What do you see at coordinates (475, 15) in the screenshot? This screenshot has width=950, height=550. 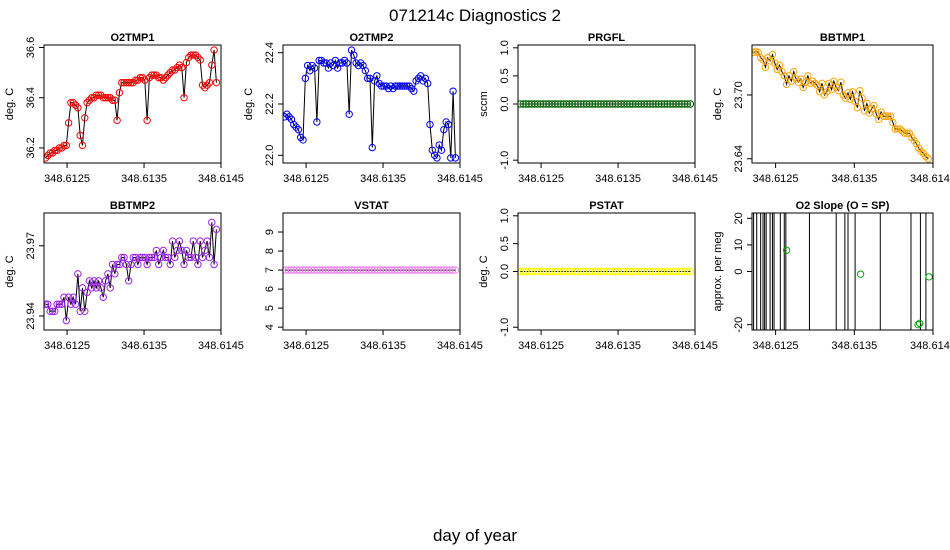 I see `figure-title: 071214c Diagnostics 2` at bounding box center [475, 15].